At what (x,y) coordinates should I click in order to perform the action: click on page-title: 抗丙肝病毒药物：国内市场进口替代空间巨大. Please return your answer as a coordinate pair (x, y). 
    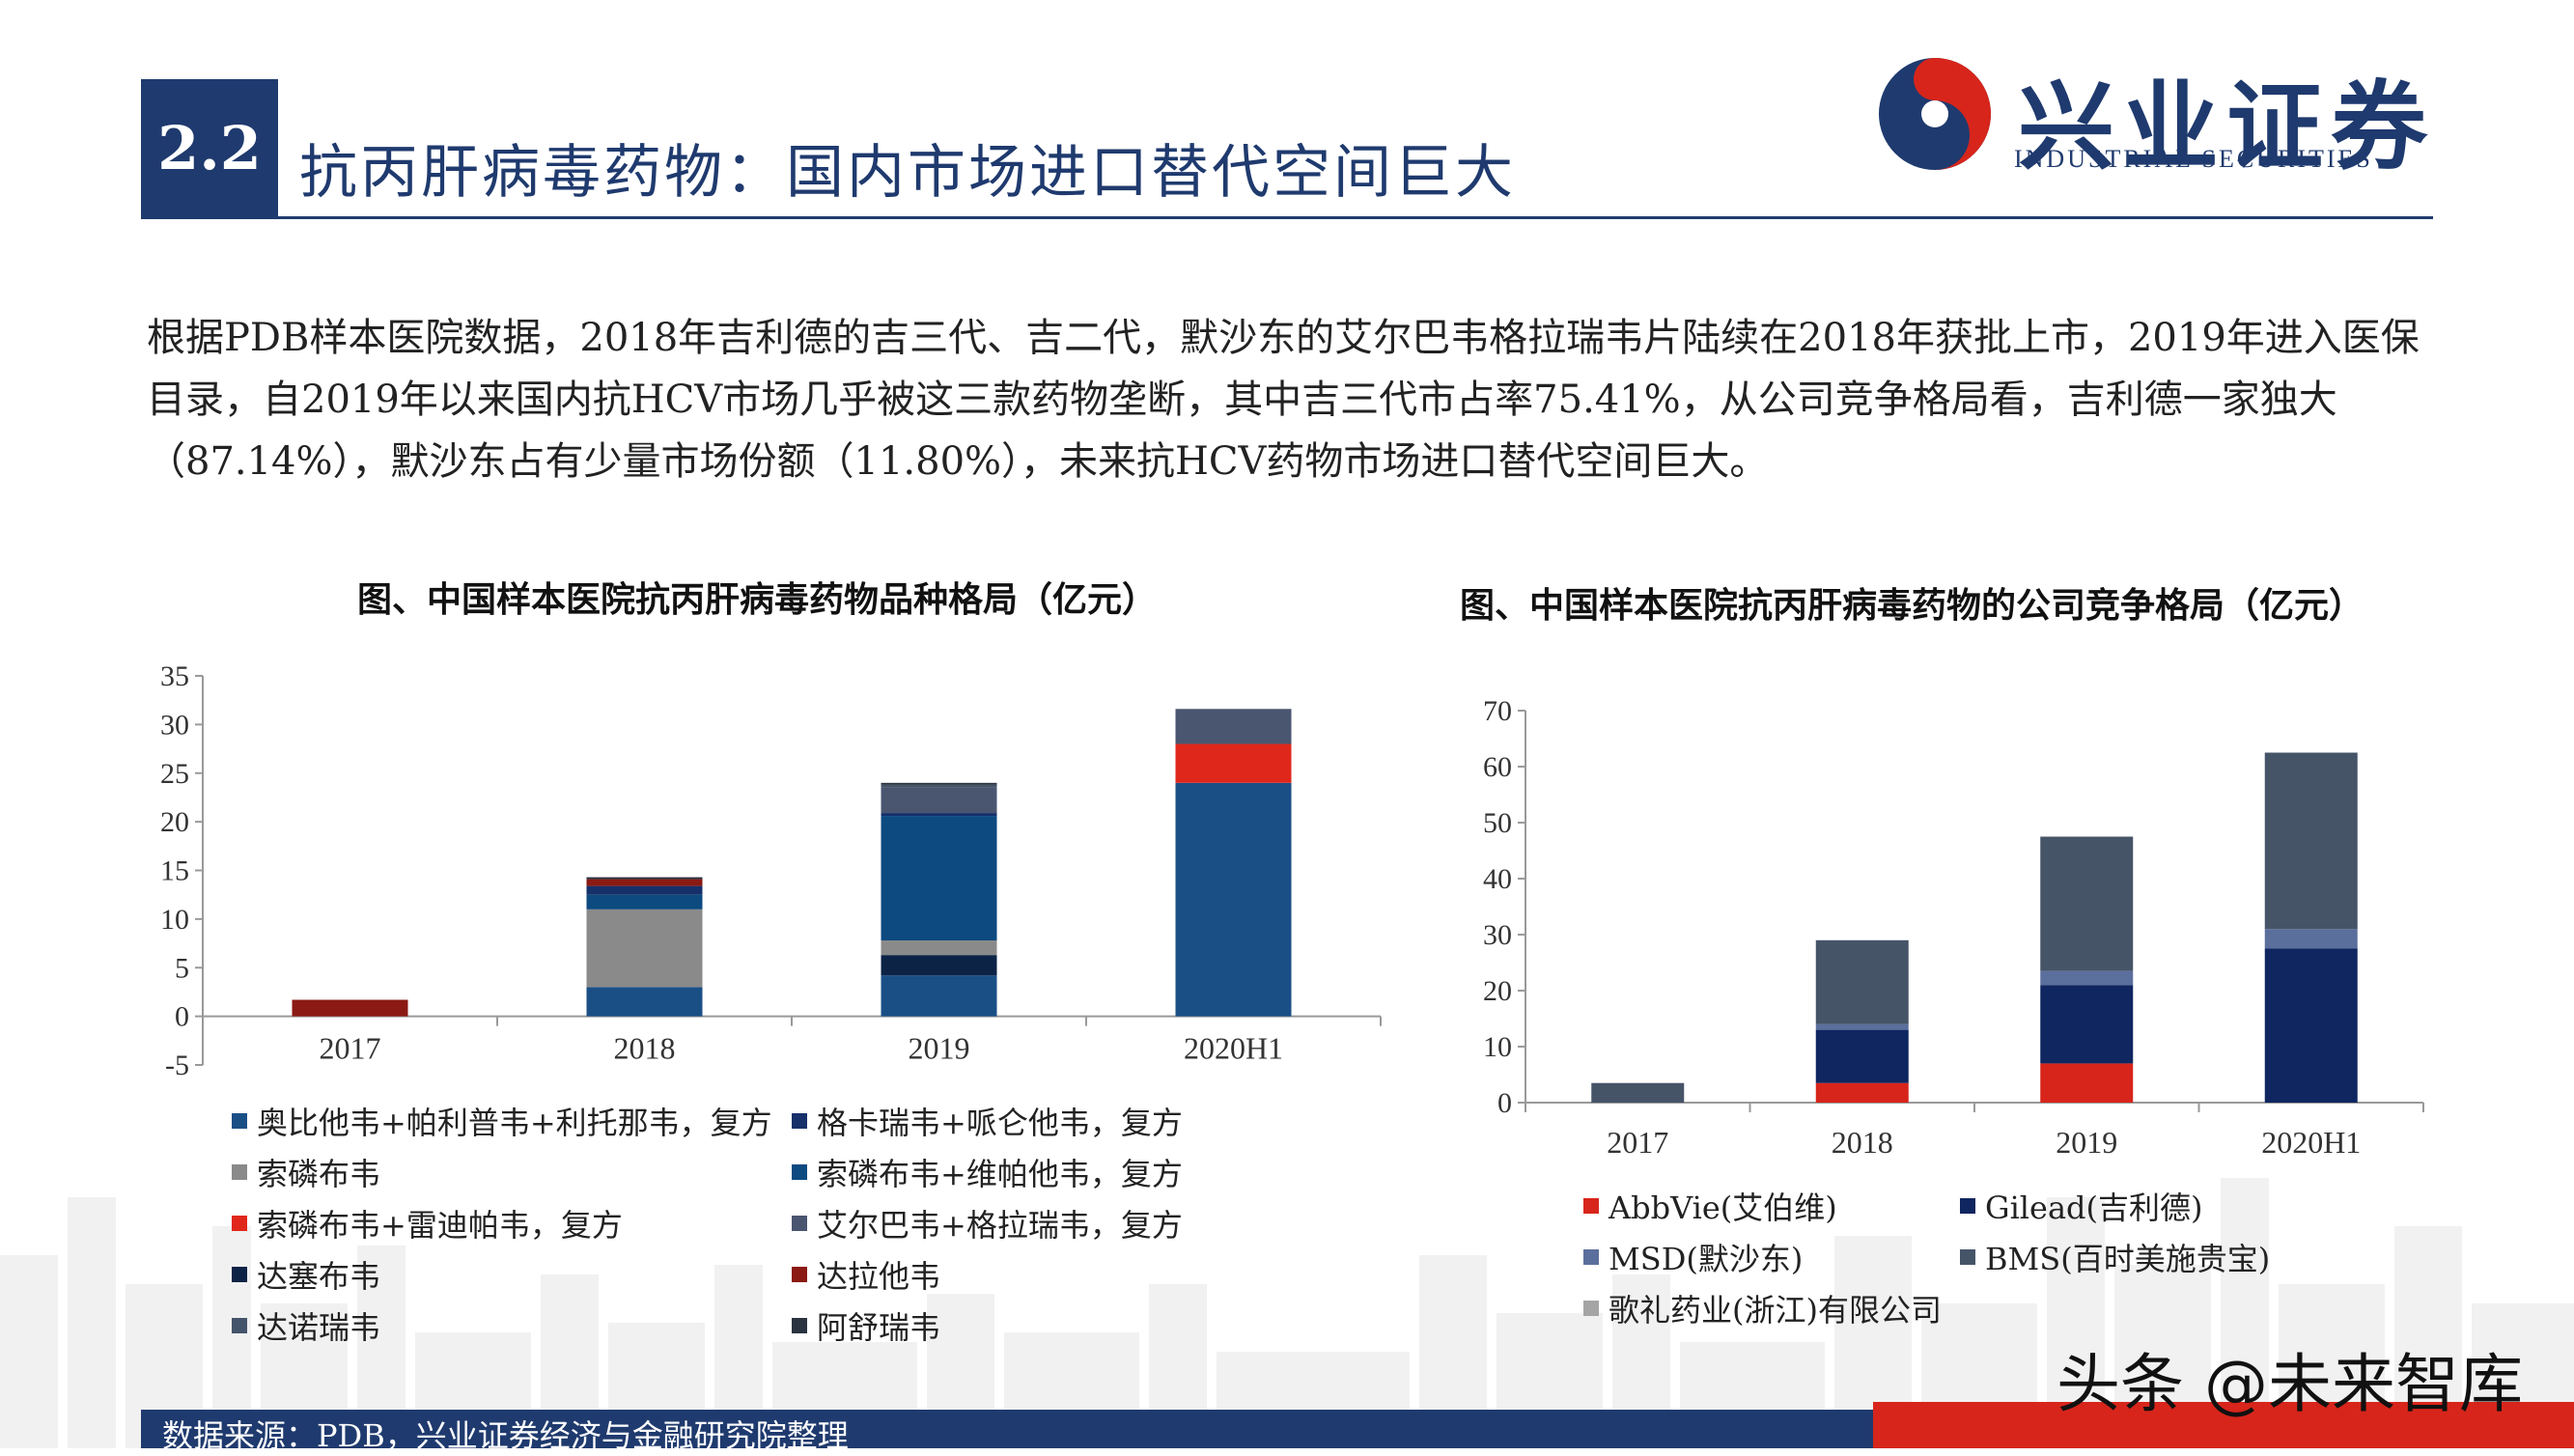
    Looking at the image, I should click on (908, 173).